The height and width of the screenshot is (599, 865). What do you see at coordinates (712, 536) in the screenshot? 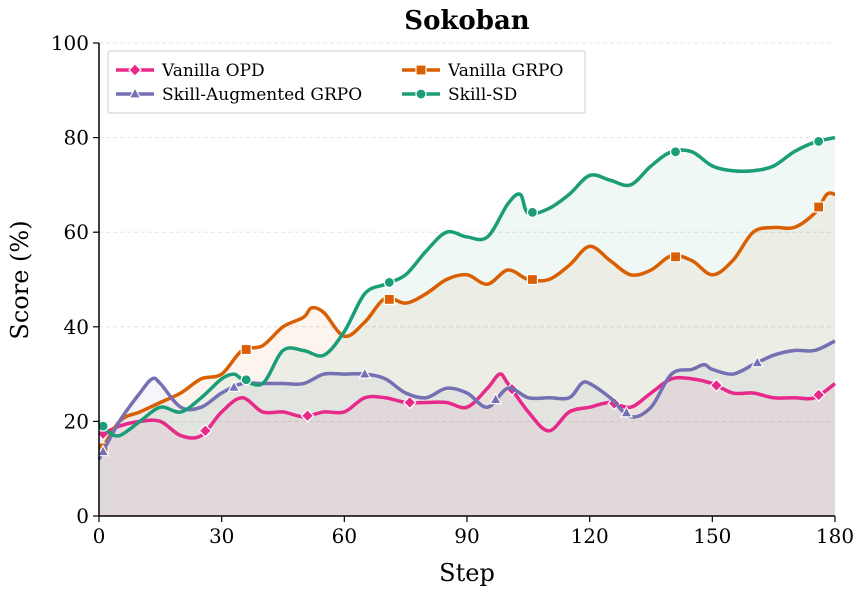
I see `x-tick-label: 150` at bounding box center [712, 536].